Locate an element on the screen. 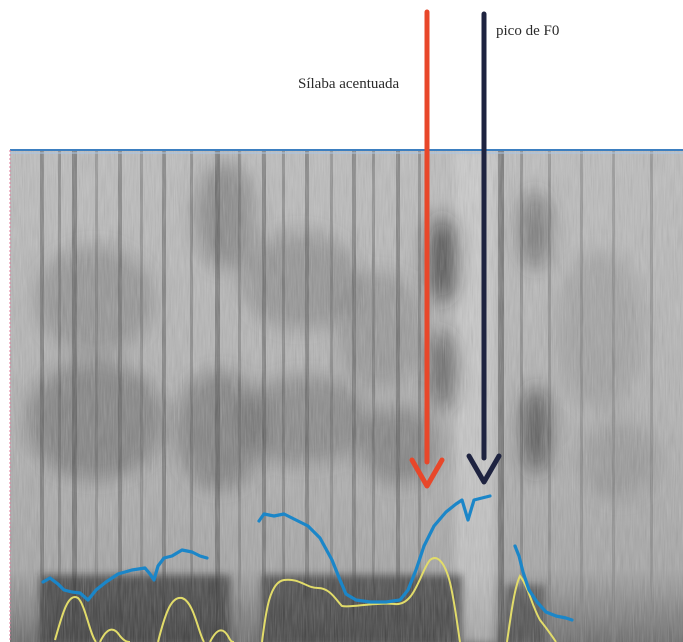 The image size is (683, 642). intensity-contour is located at coordinates (305, 599).